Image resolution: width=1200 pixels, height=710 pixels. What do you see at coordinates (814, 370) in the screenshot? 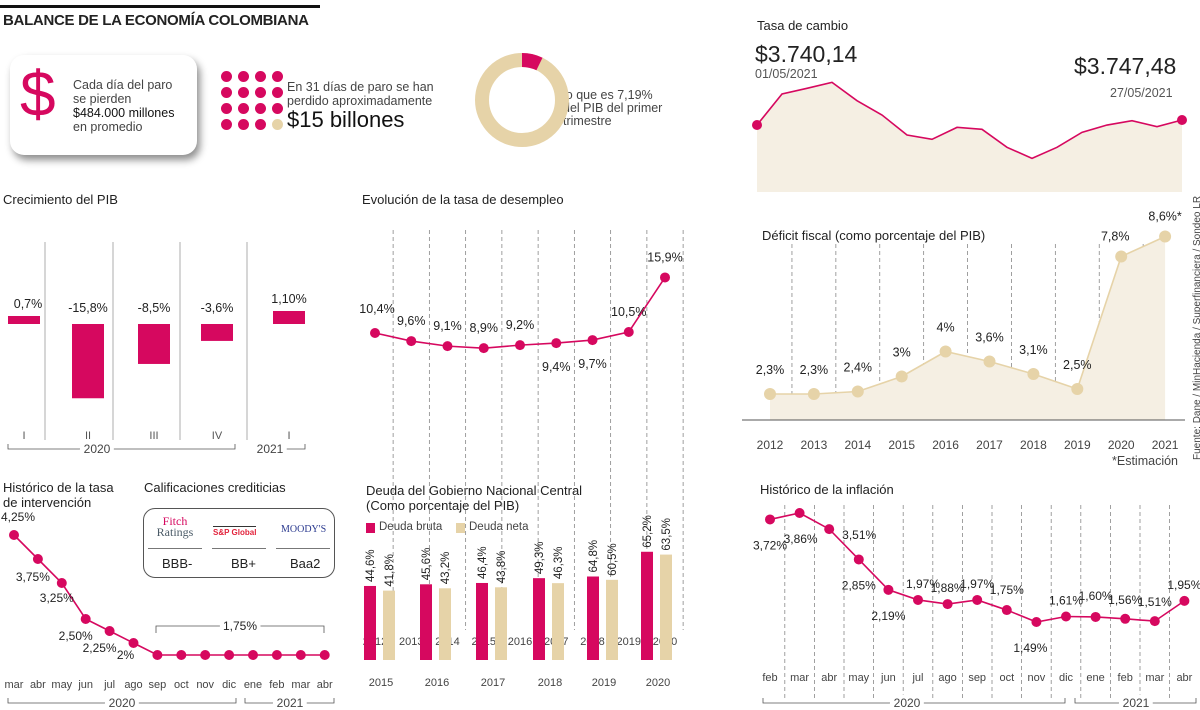
I see `deficit-label: 2,3%` at bounding box center [814, 370].